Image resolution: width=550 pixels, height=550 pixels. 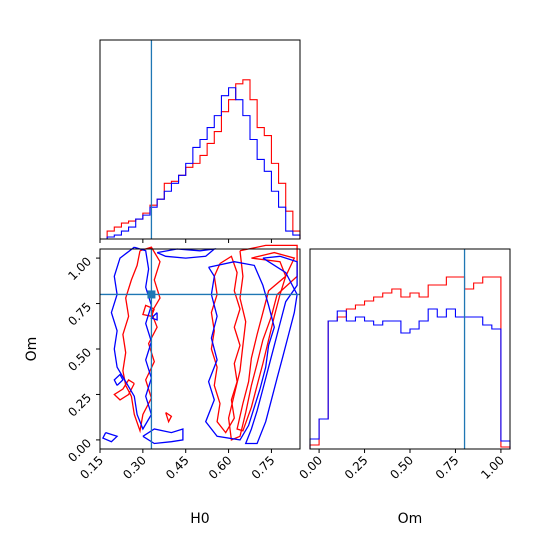 I want to click on hist-h0-frame, so click(x=200, y=139).